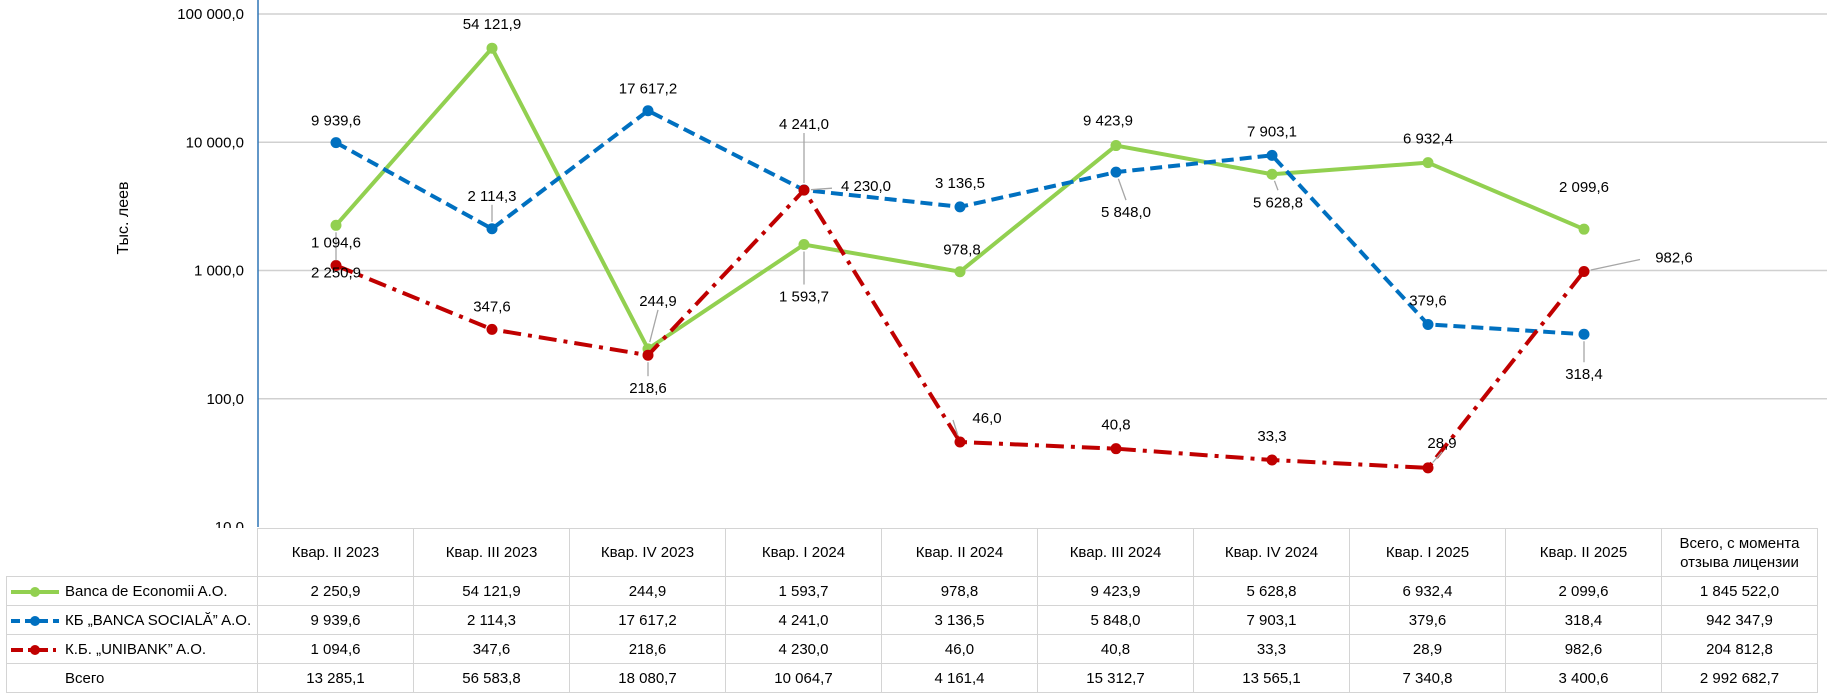  Describe the element at coordinates (1739, 552) in the screenshot. I see `column-header: Всего, с момента отзыва лицензии` at that location.